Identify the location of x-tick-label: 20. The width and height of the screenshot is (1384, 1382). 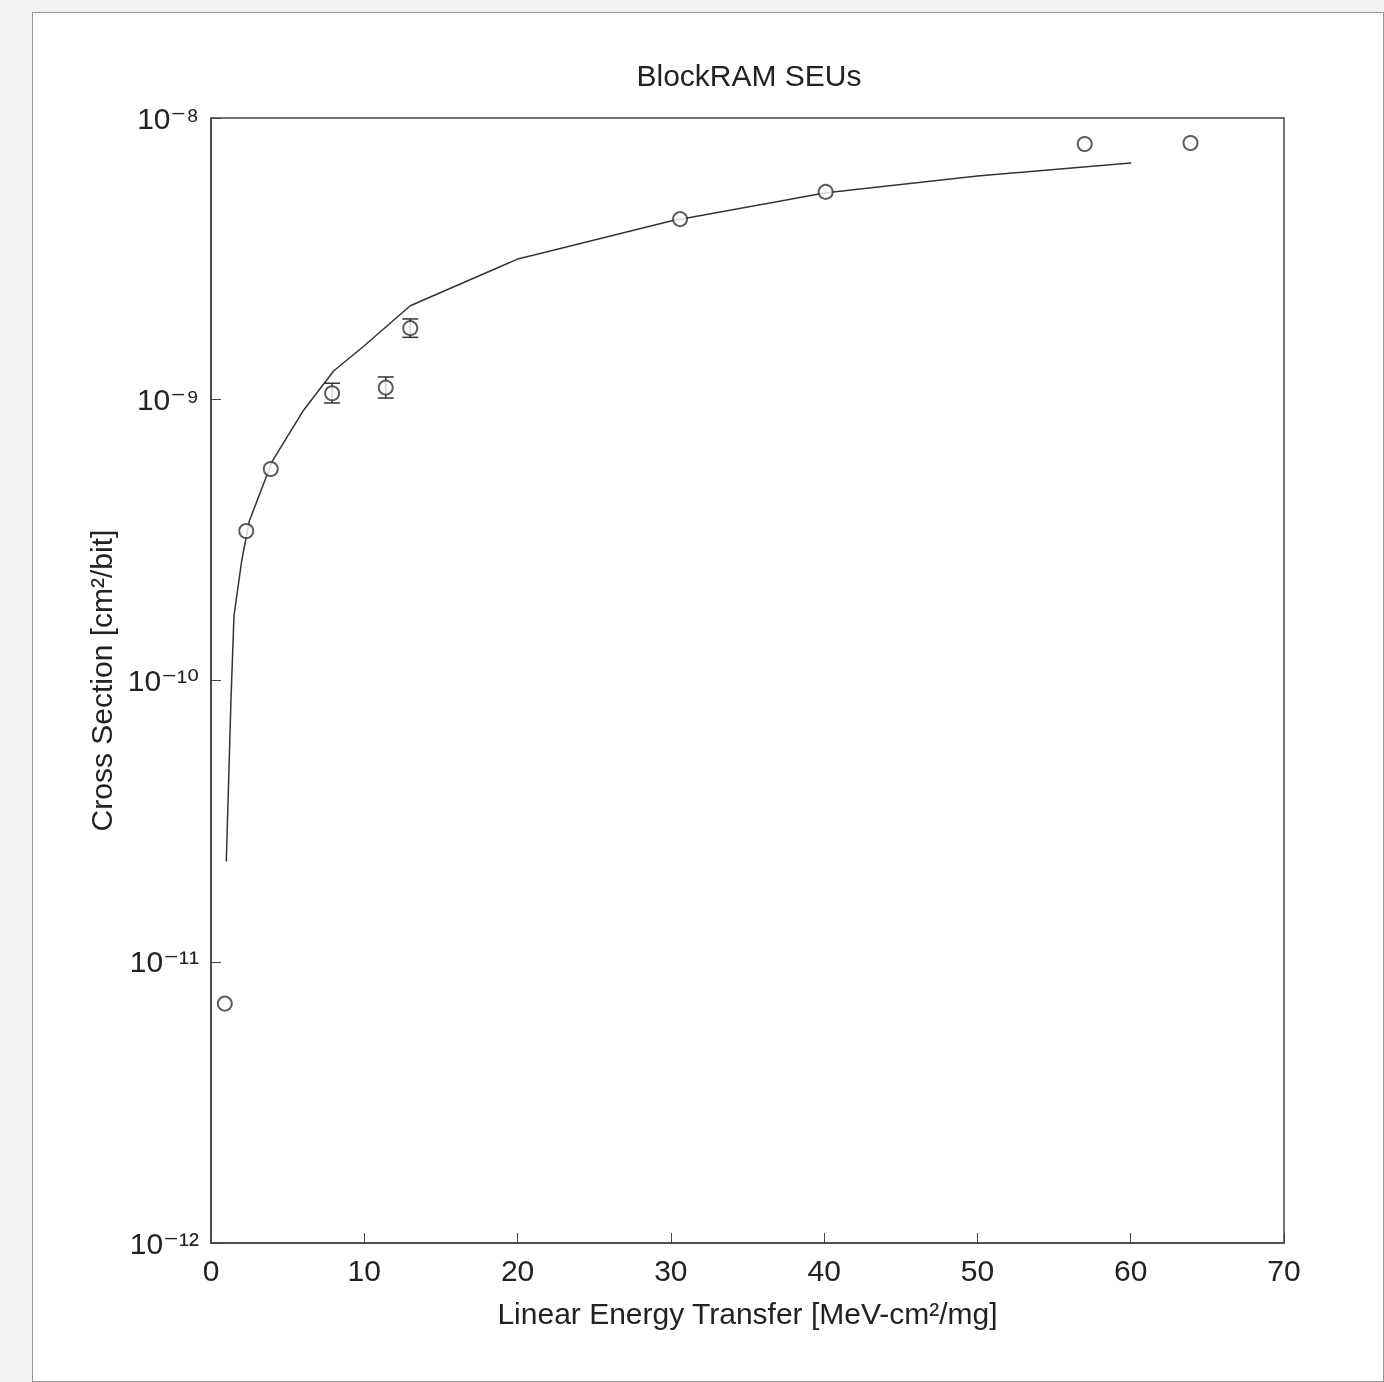
(517, 1270).